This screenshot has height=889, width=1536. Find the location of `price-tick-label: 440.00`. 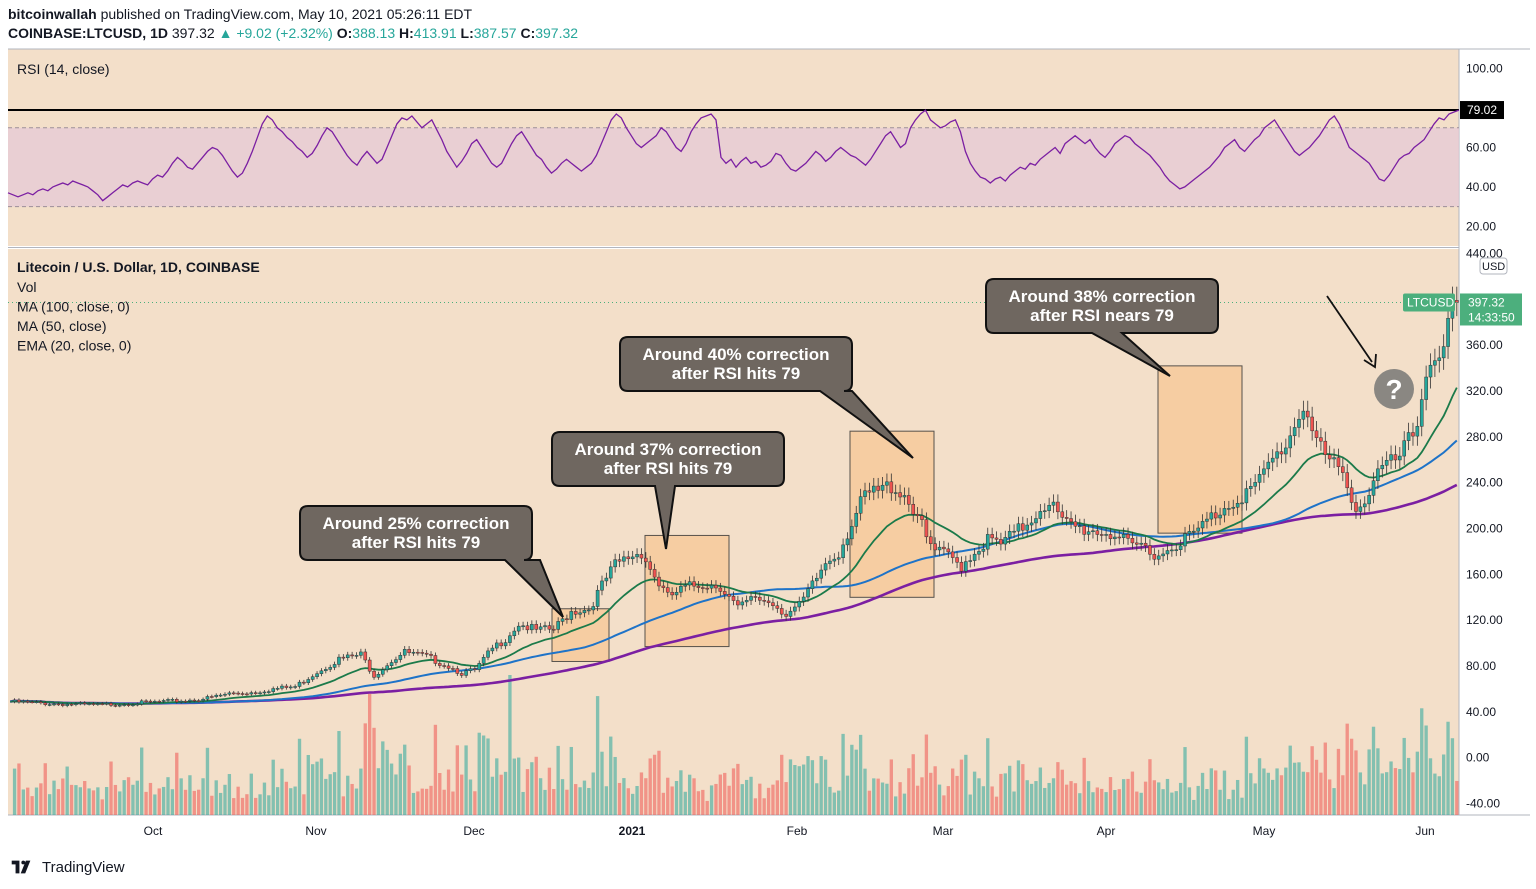

price-tick-label: 440.00 is located at coordinates (1484, 254).